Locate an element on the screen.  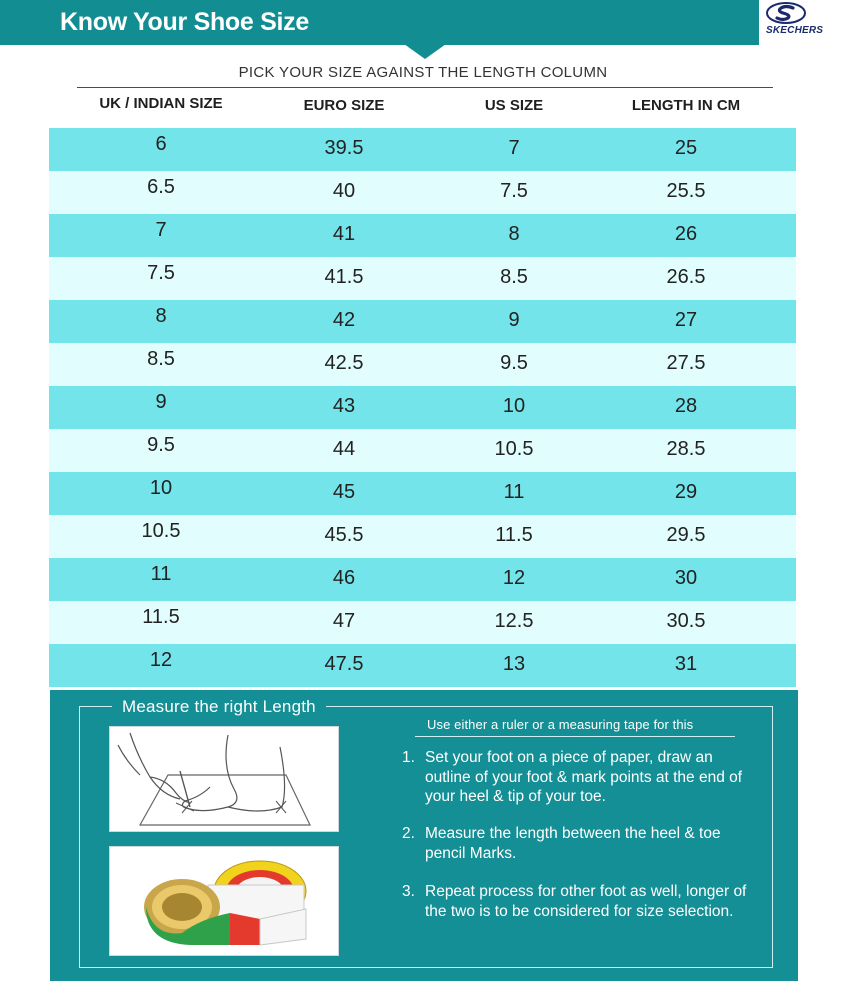
cell-euro-size: 46 is located at coordinates (344, 578).